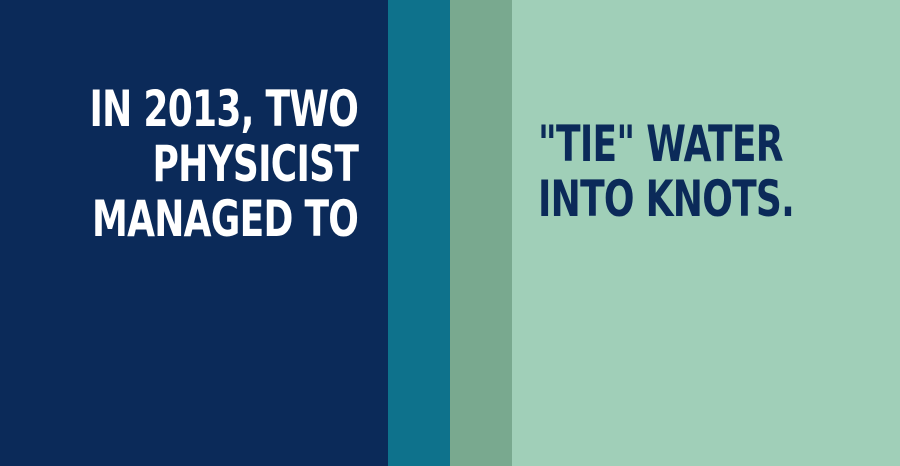 The image size is (900, 466). What do you see at coordinates (225, 219) in the screenshot?
I see `fact-intro-line: MANAGED TO` at bounding box center [225, 219].